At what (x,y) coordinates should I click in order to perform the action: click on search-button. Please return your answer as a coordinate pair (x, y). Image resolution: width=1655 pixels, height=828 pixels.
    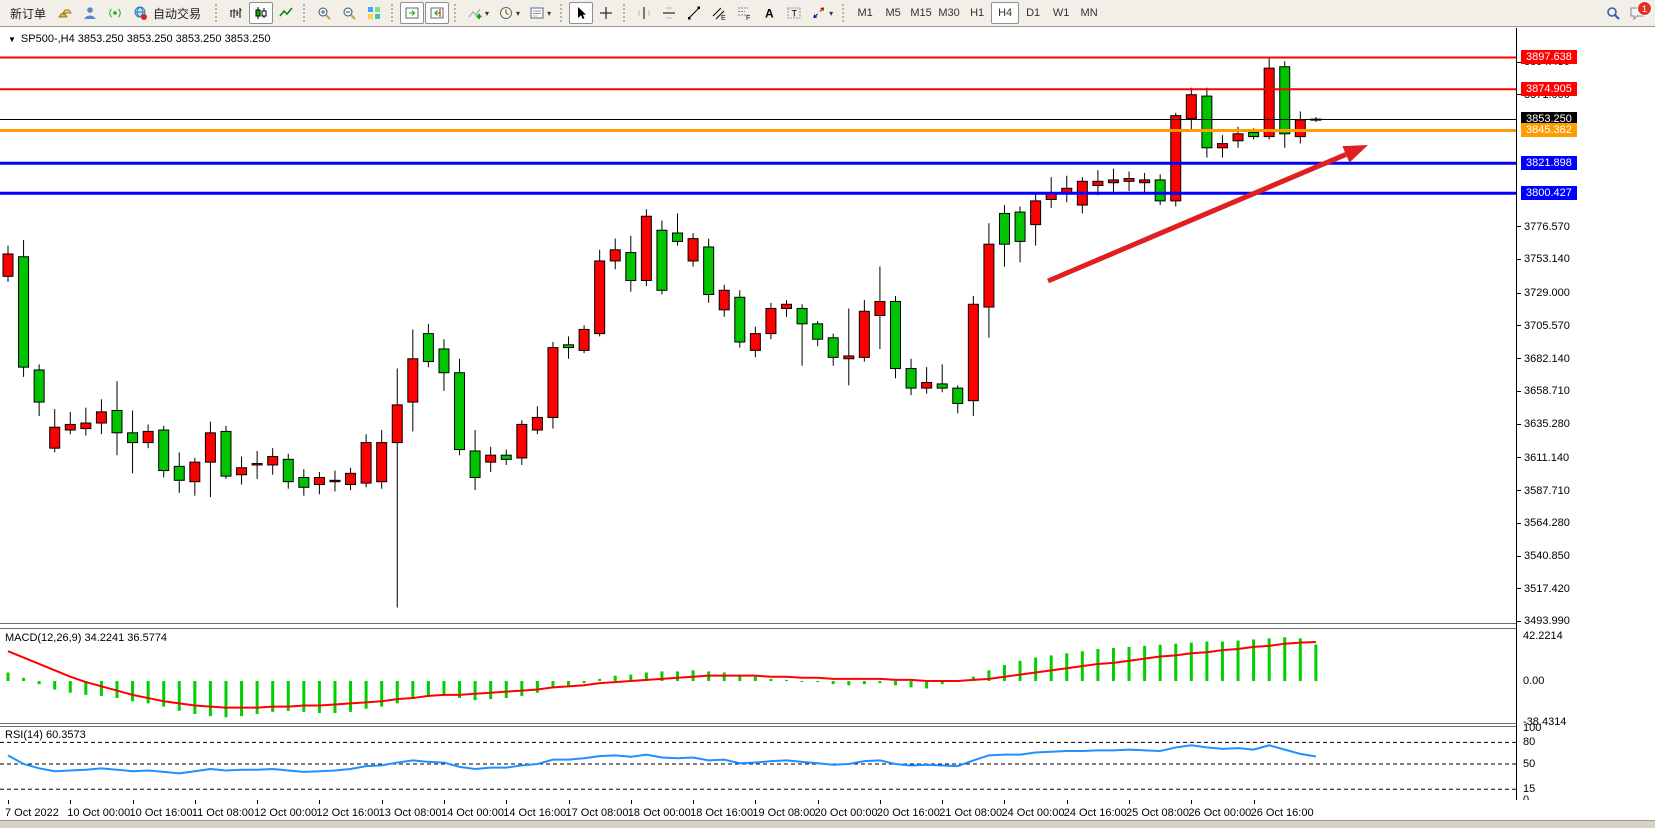
    Looking at the image, I should click on (1613, 13).